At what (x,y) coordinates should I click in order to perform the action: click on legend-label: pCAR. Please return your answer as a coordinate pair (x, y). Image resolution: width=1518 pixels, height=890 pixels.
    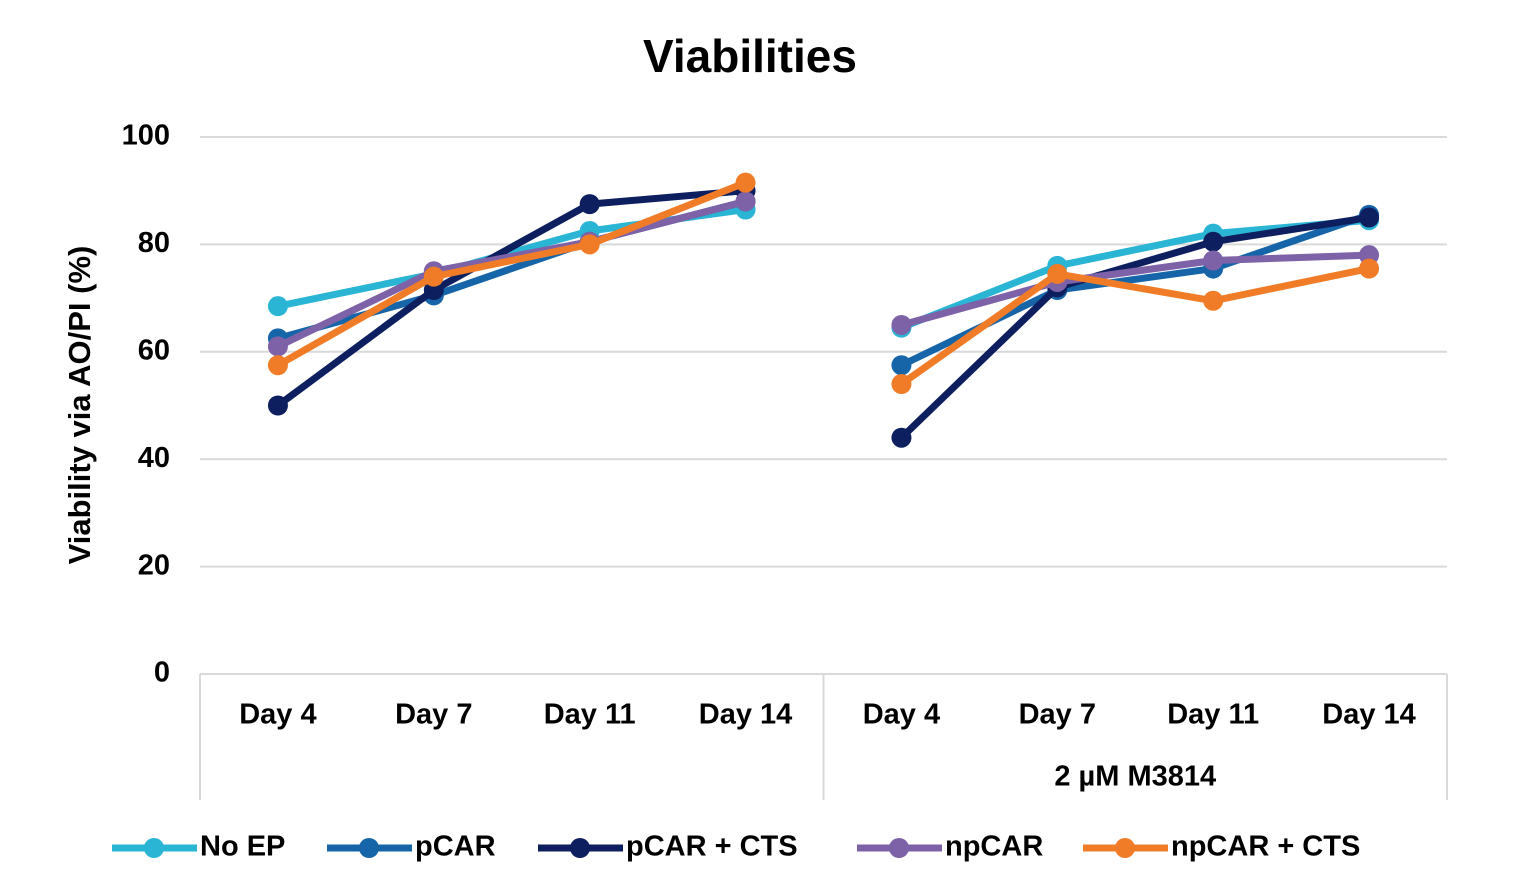
    Looking at the image, I should click on (455, 847).